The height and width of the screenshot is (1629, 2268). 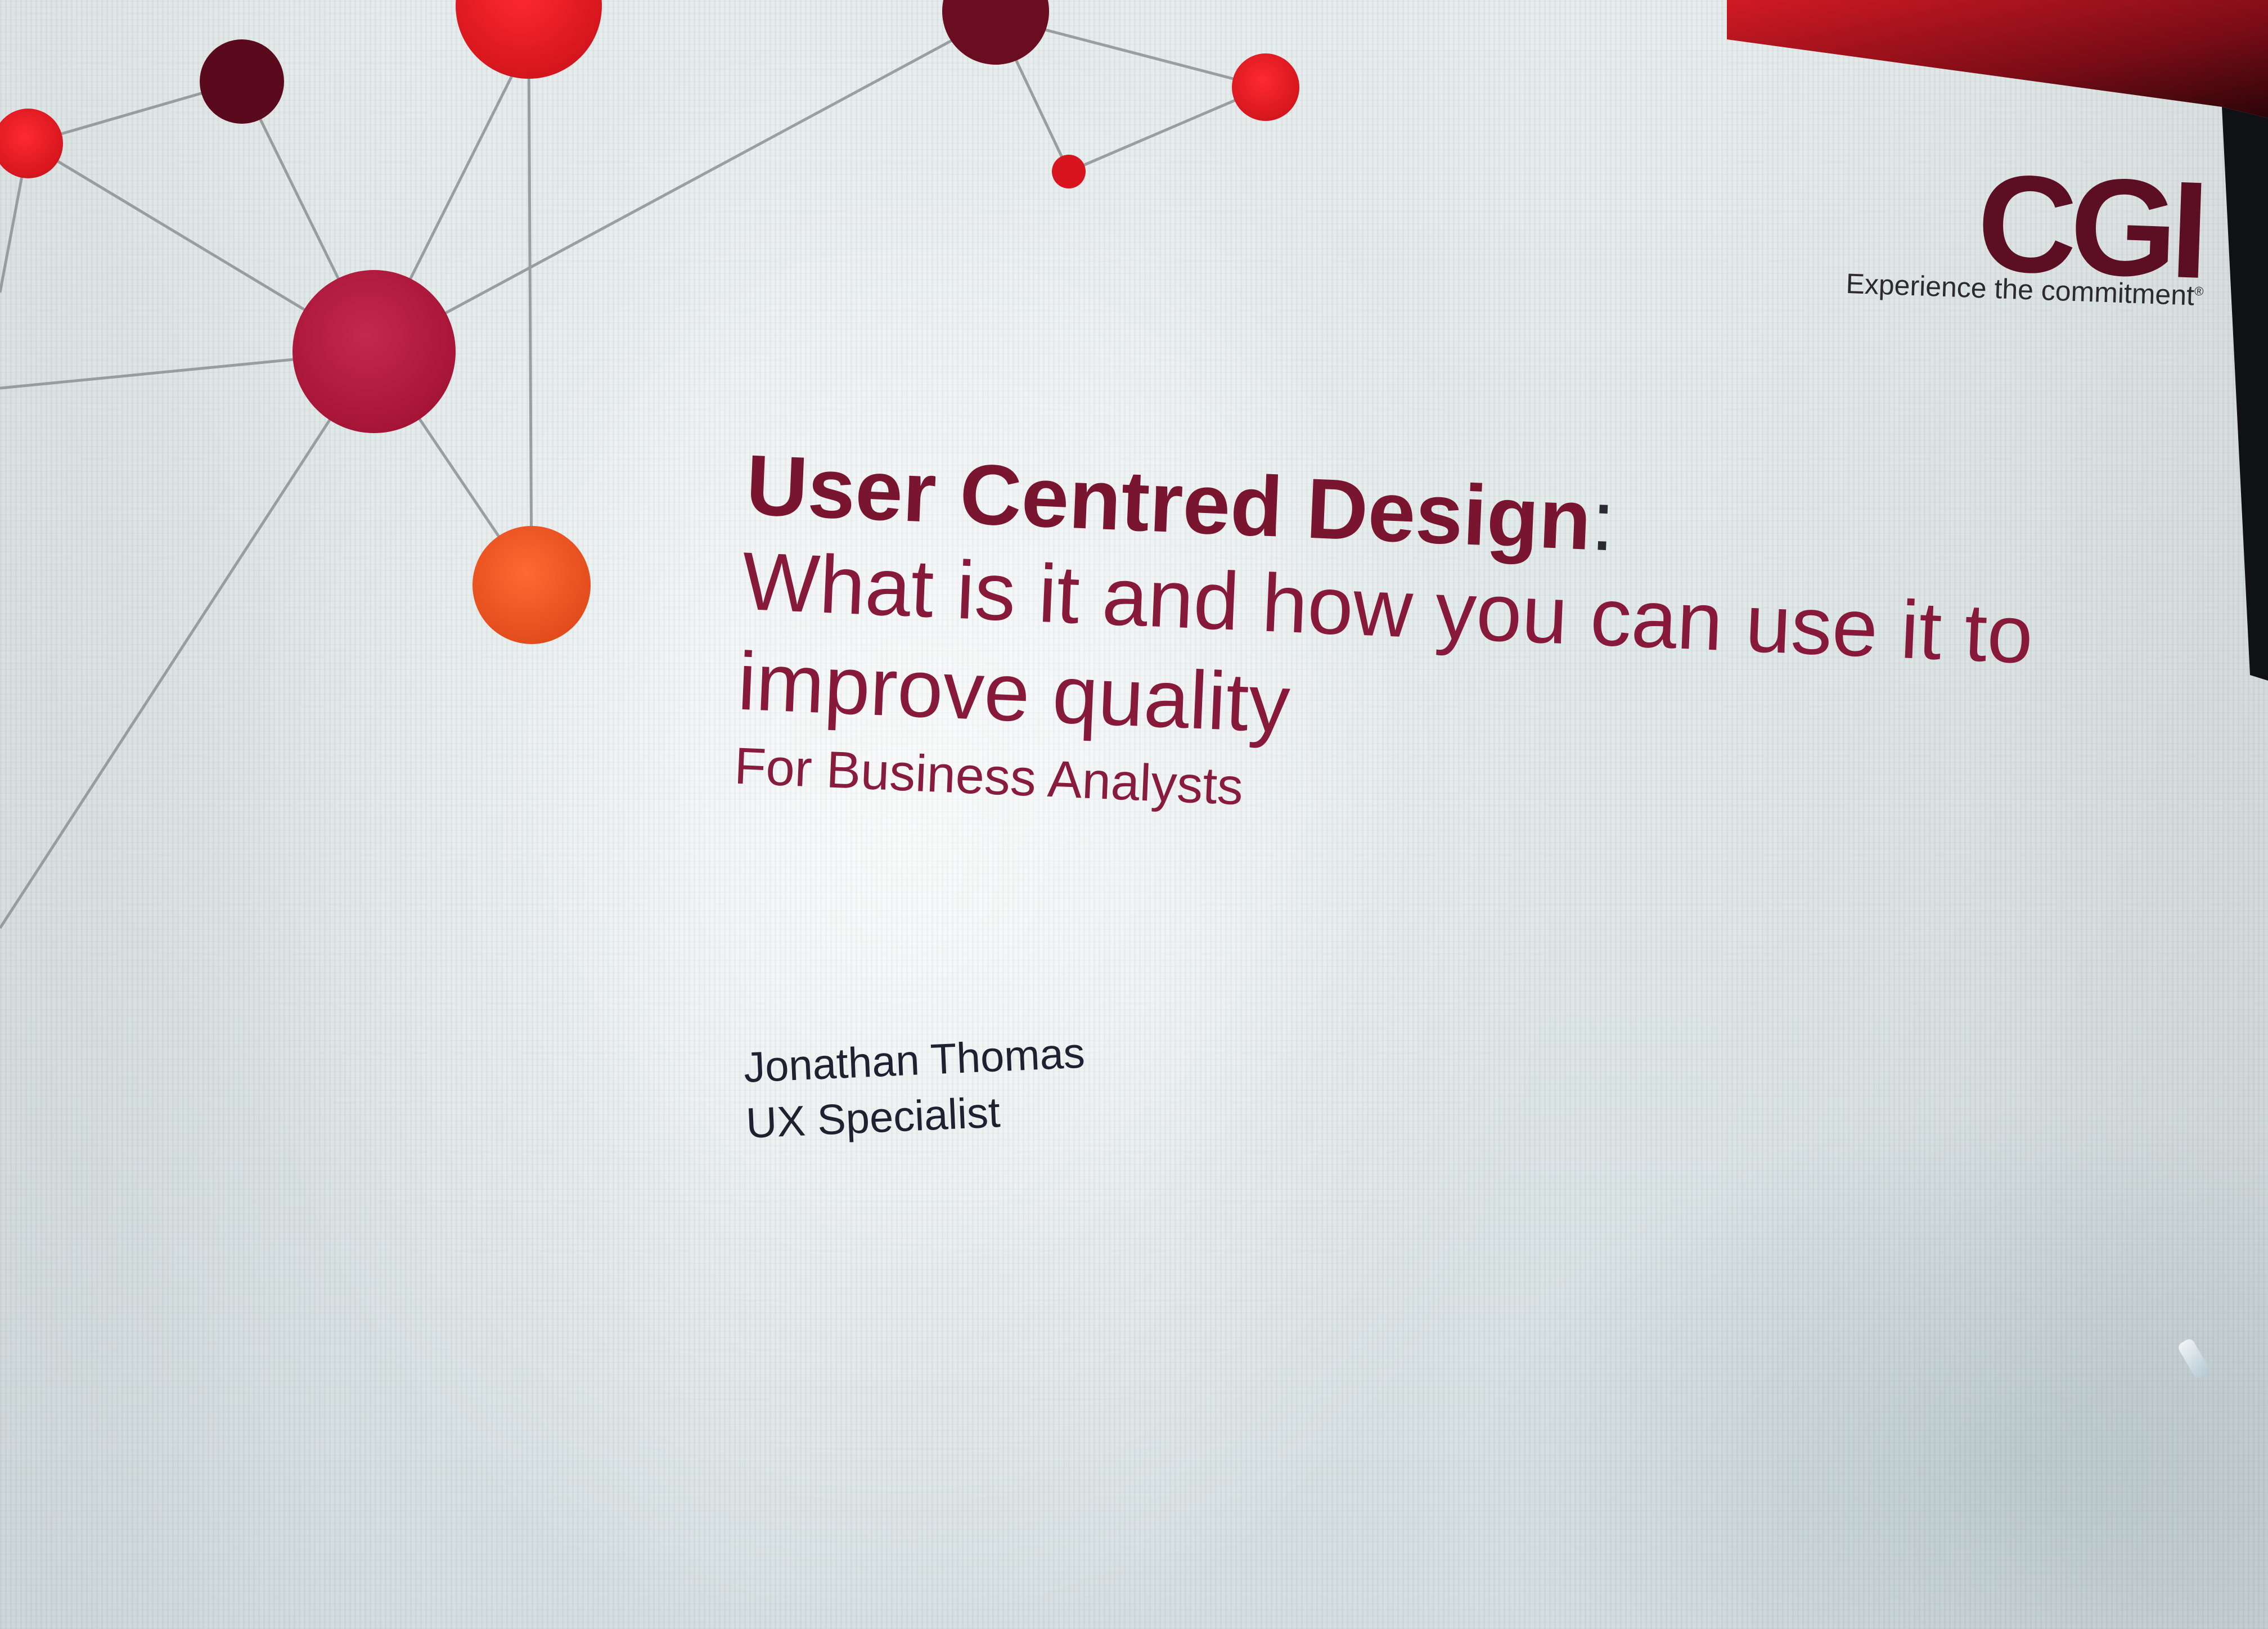 What do you see at coordinates (2199, 291) in the screenshot?
I see `registered-mark: ®` at bounding box center [2199, 291].